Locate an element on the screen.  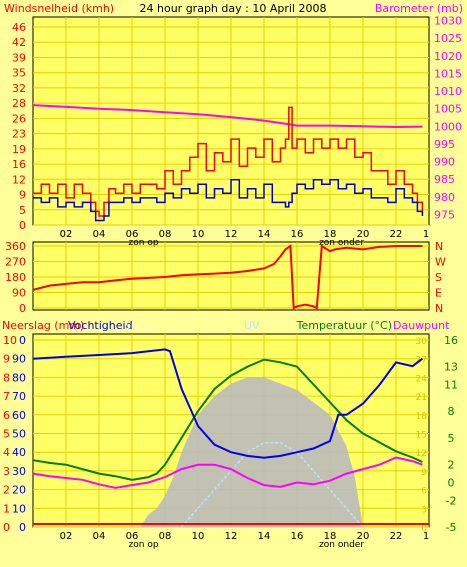
temperature-axis-label: 0 is located at coordinates (451, 482).